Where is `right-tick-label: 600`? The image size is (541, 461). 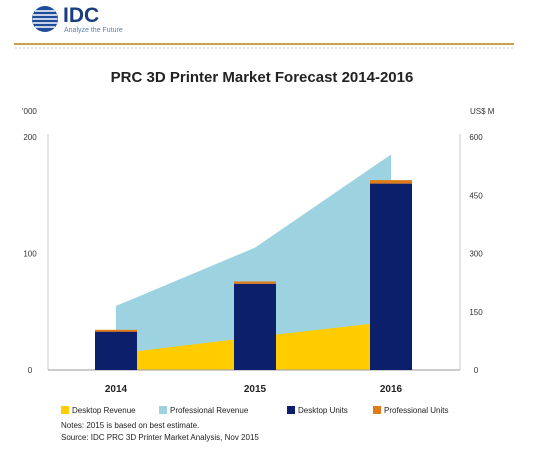
right-tick-label: 600 is located at coordinates (476, 137).